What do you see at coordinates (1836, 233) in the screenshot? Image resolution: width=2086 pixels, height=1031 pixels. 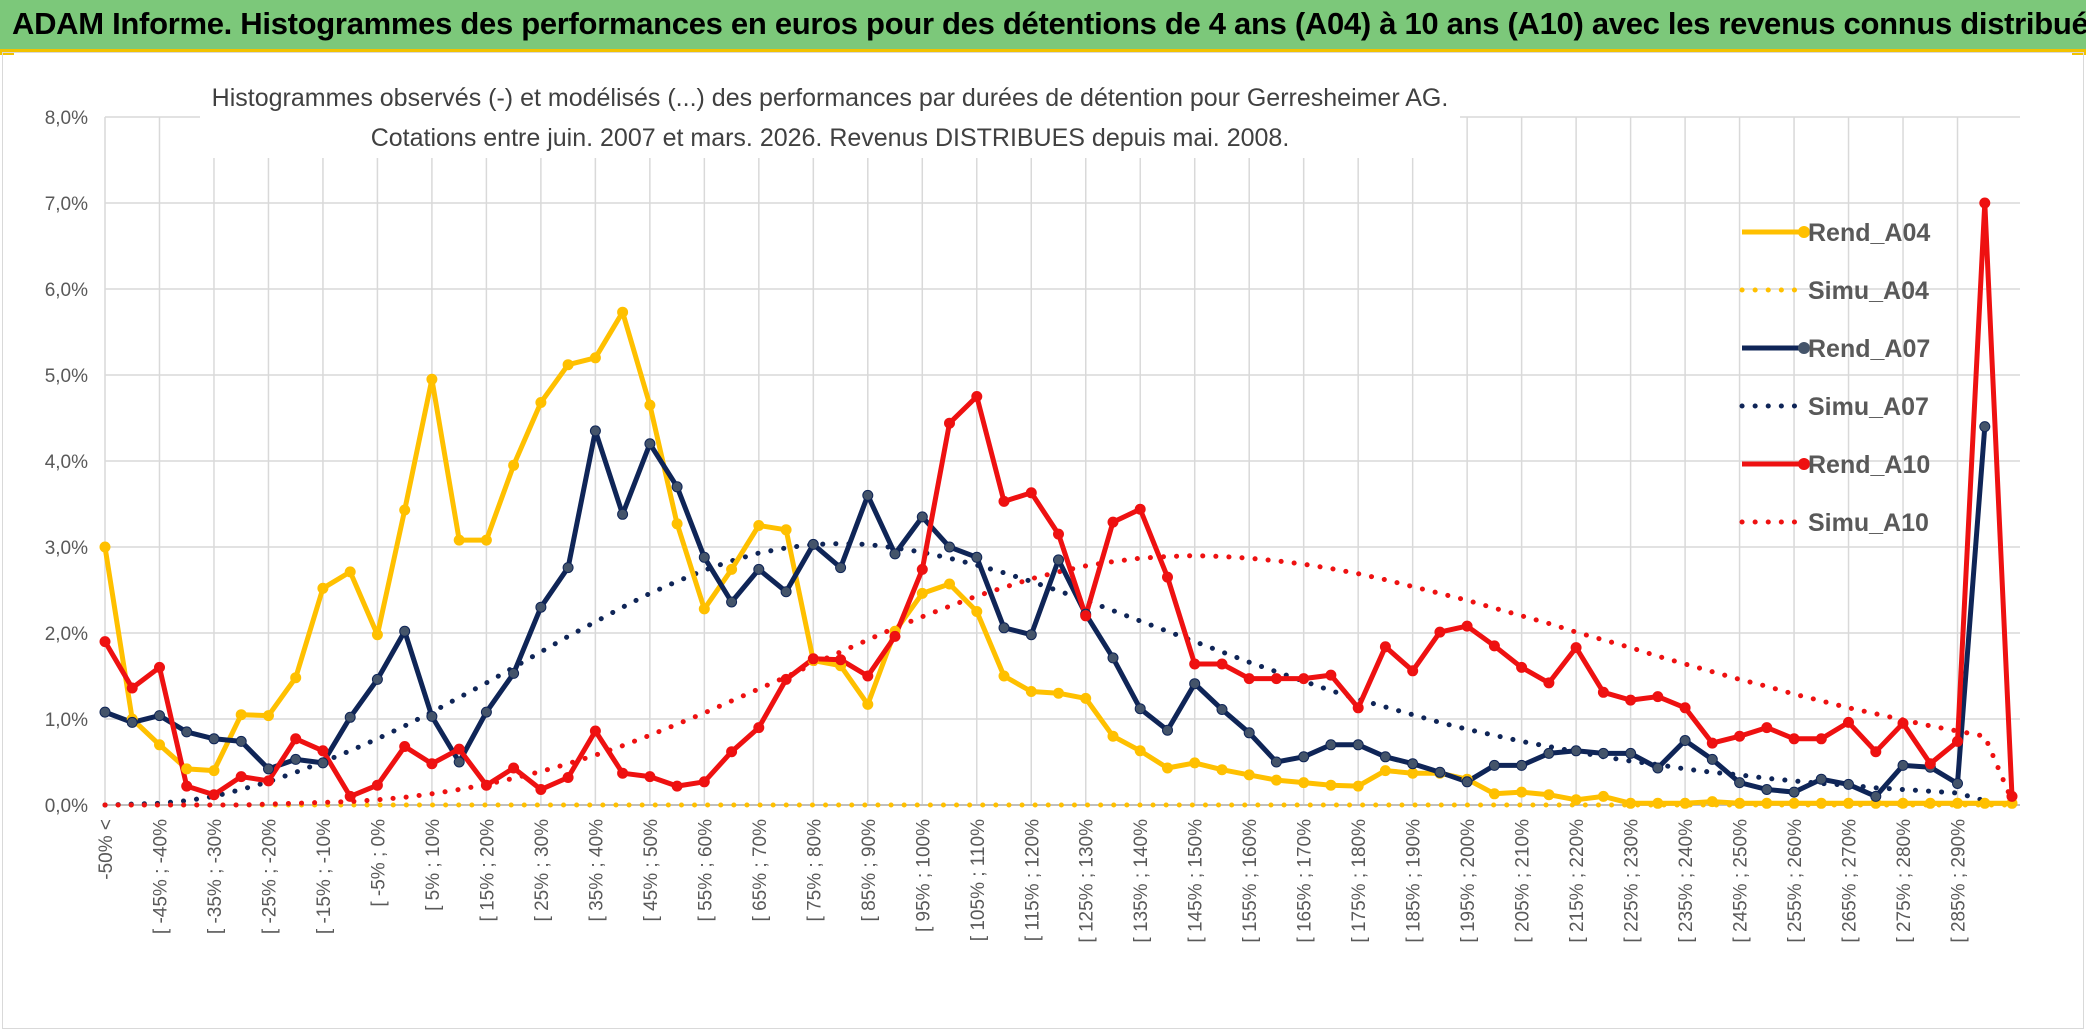 I see `legend-item: Rend_A04` at bounding box center [1836, 233].